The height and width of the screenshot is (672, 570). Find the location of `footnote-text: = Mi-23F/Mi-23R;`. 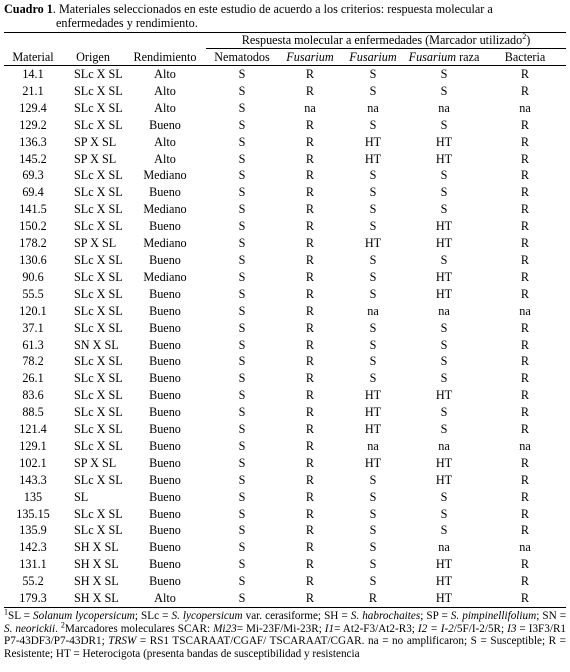

footnote-text: = Mi-23F/Mi-23R; is located at coordinates (280, 628).